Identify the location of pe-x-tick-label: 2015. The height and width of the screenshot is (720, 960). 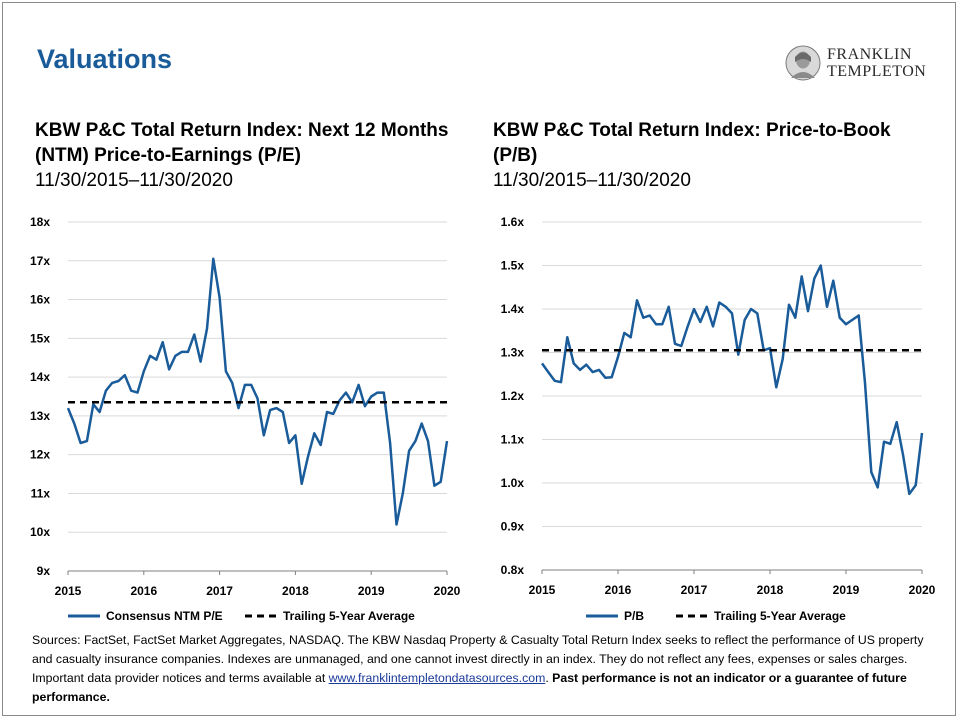
(68, 591).